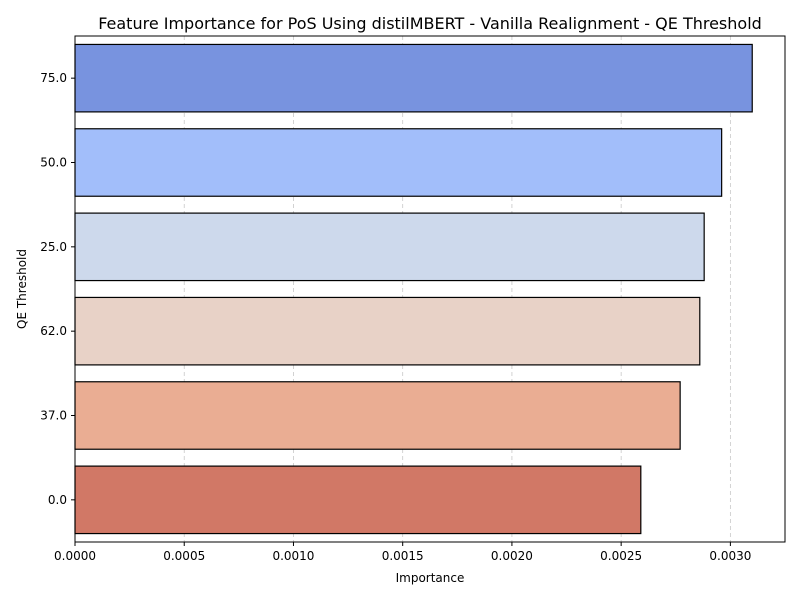 This screenshot has height=600, width=800. What do you see at coordinates (403, 556) in the screenshot?
I see `x-tick-label: 0.0015` at bounding box center [403, 556].